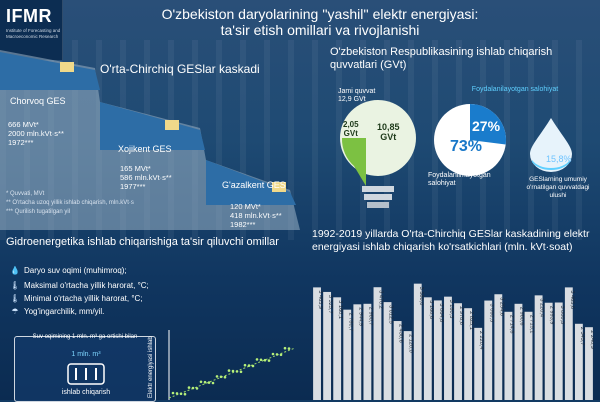 This screenshot has width=600, height=402. I want to click on bar-1995, so click(347, 354).